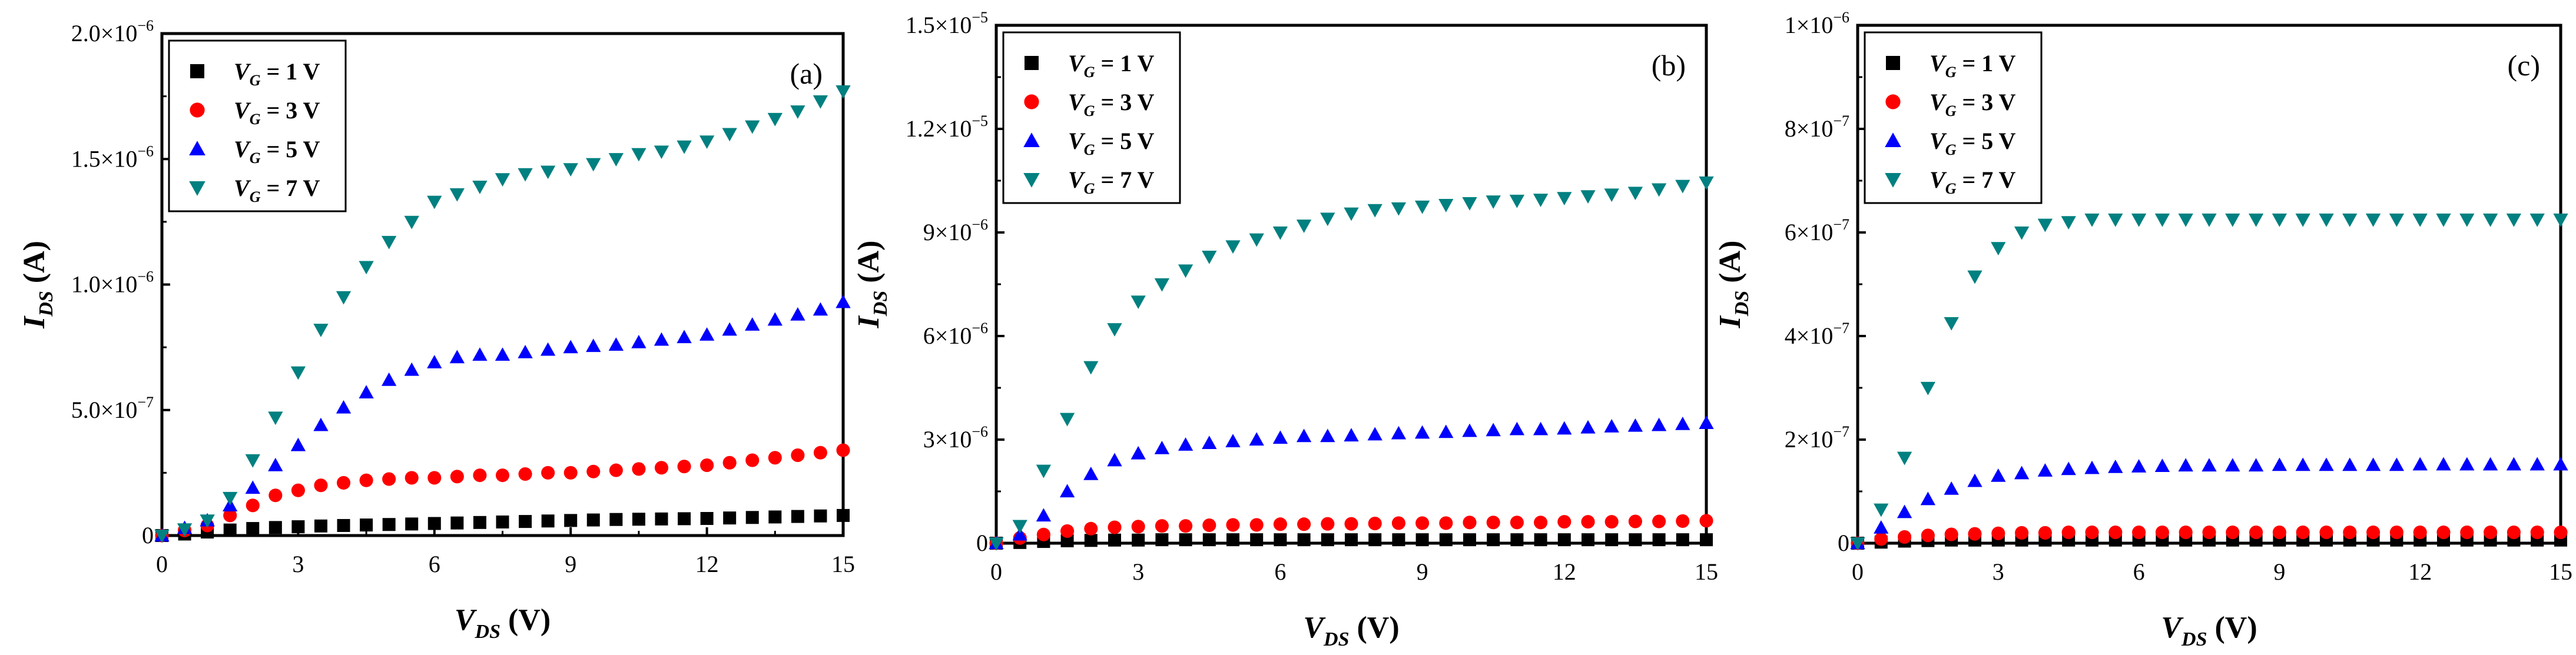 The width and height of the screenshot is (2576, 655). What do you see at coordinates (112, 408) in the screenshot?
I see `y-tick-label: 5.0×10⁻⁷` at bounding box center [112, 408].